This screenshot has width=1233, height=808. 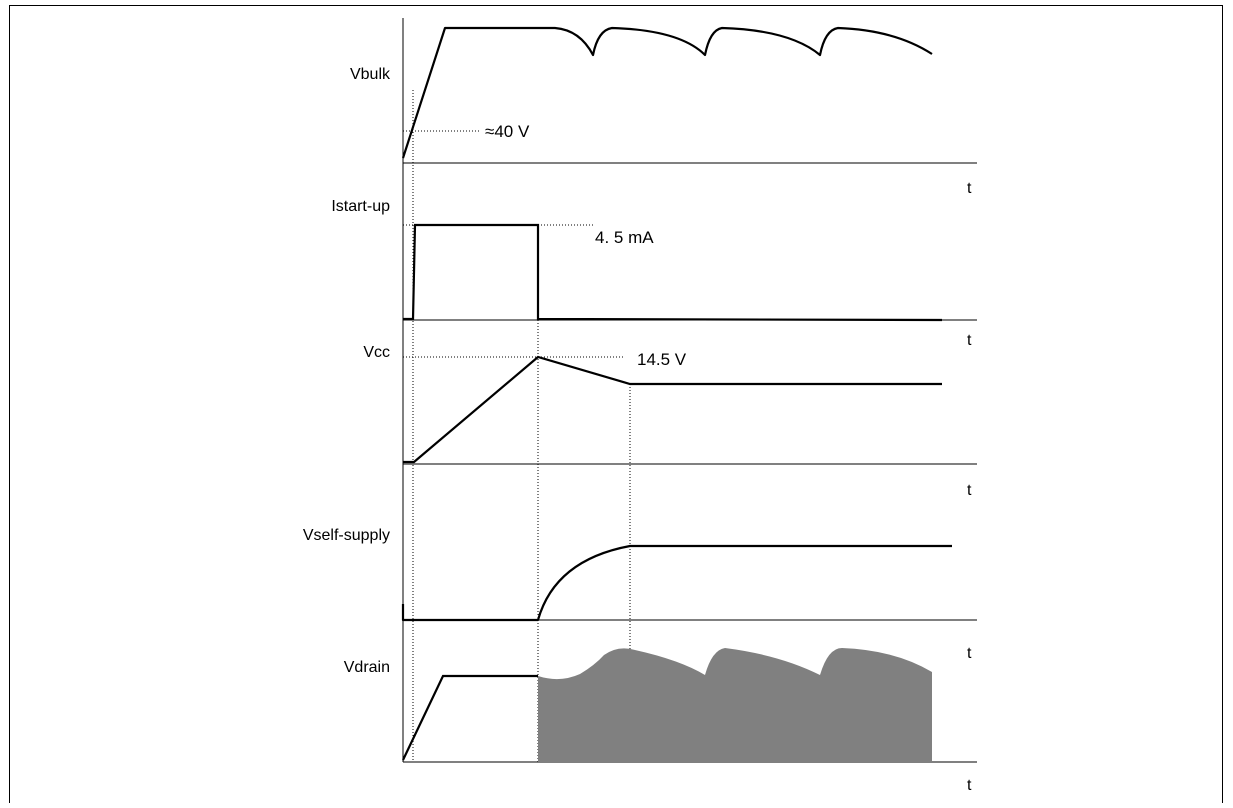 I want to click on annotation-4-5ma: 4. 5 mA, so click(x=624, y=237).